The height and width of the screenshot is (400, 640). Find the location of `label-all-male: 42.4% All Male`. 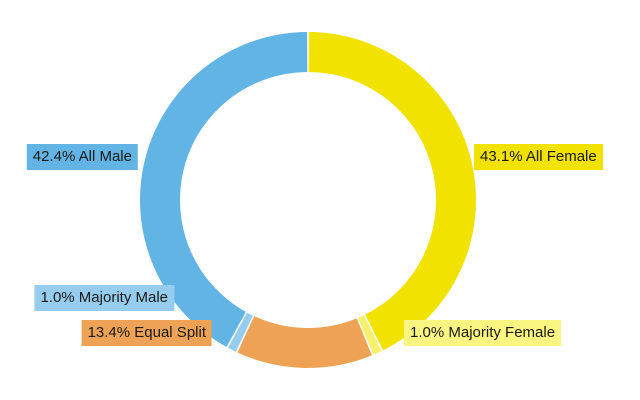

label-all-male: 42.4% All Male is located at coordinates (82, 157).